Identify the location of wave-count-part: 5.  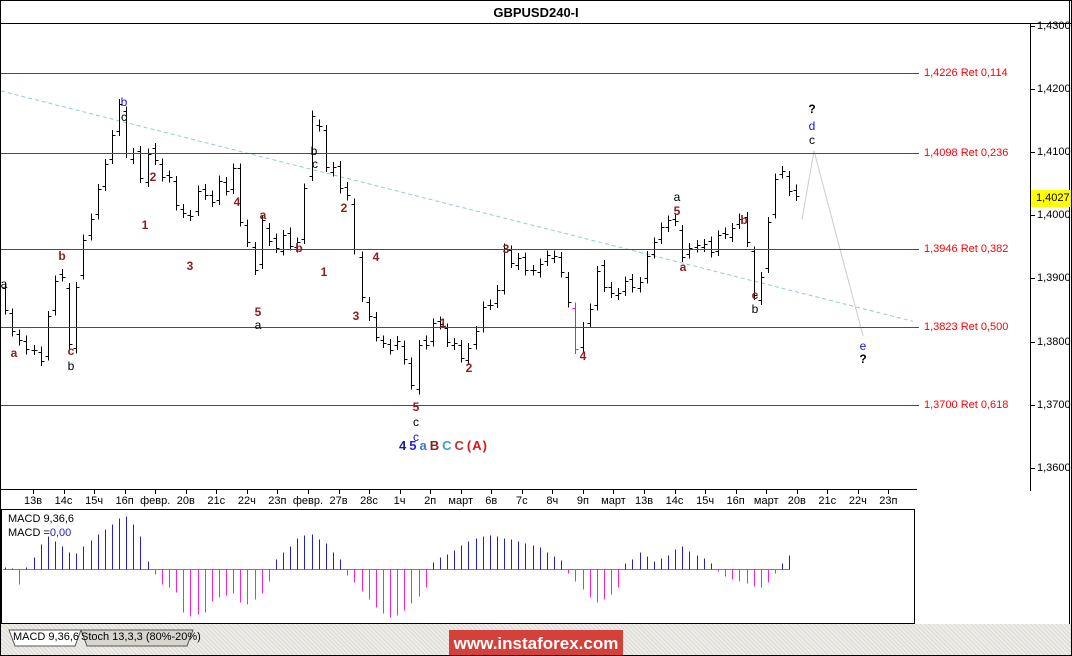
(413, 445).